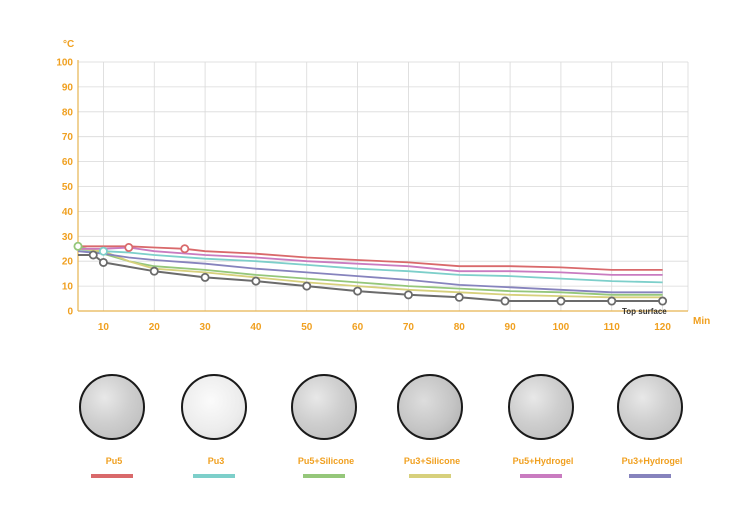 The height and width of the screenshot is (518, 730). I want to click on y-tick-label: 90, so click(68, 87).